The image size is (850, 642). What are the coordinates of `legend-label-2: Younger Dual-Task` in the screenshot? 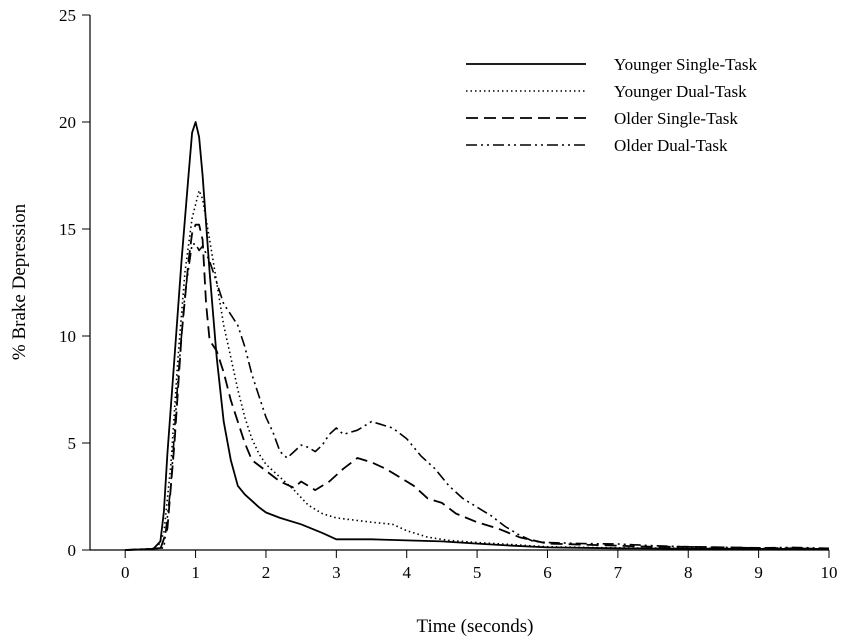 It's located at (680, 91).